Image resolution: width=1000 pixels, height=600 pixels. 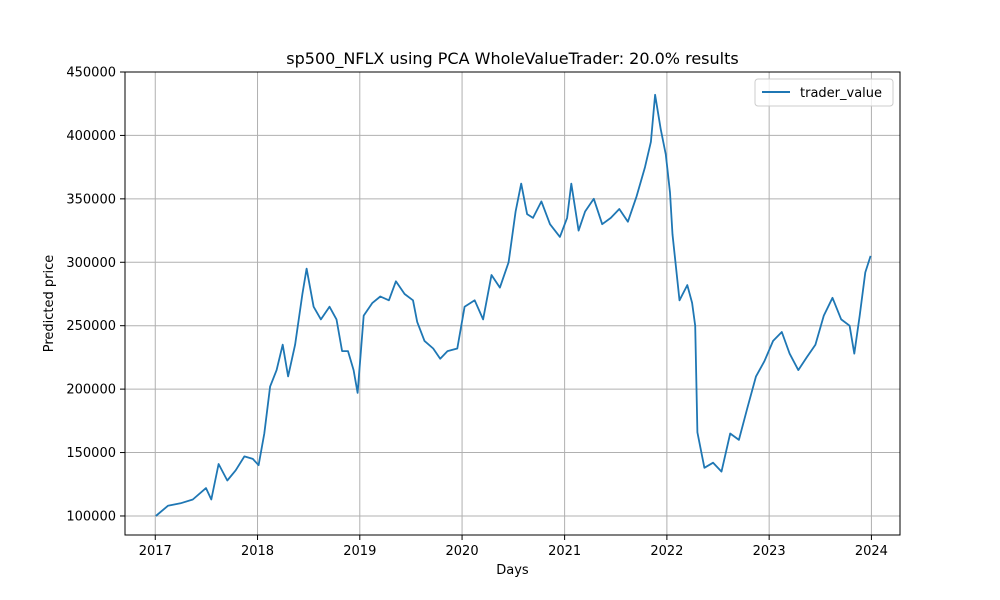 I want to click on legend-box, so click(x=824, y=92).